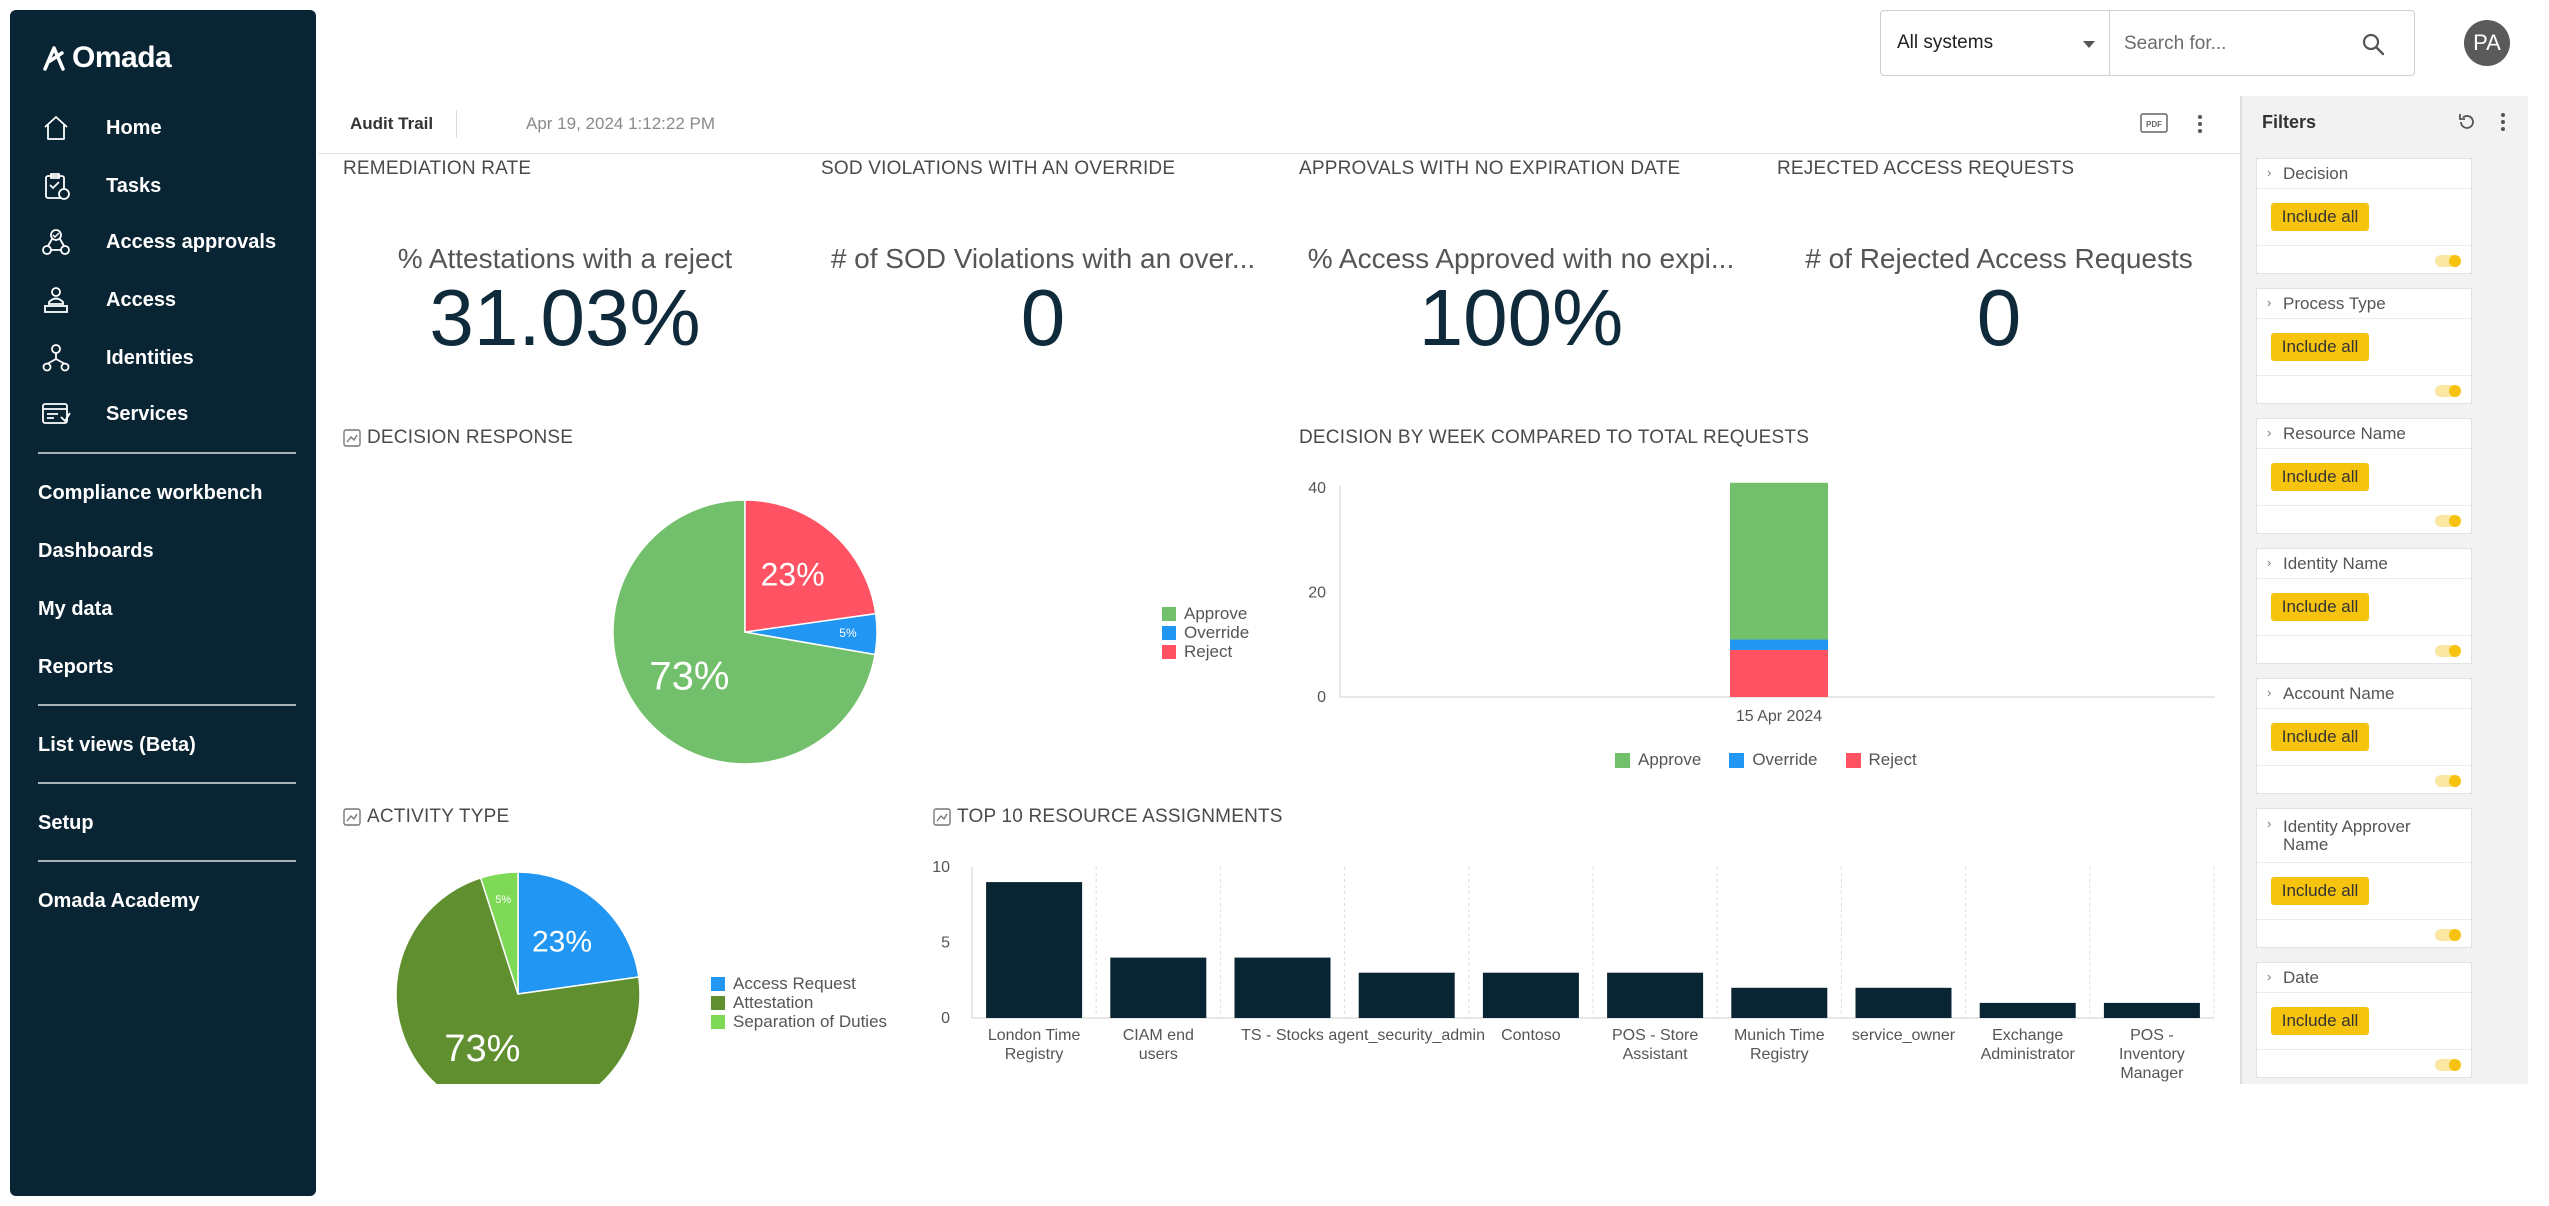 This screenshot has width=2549, height=1206. What do you see at coordinates (1995, 43) in the screenshot?
I see `system-select: All systems` at bounding box center [1995, 43].